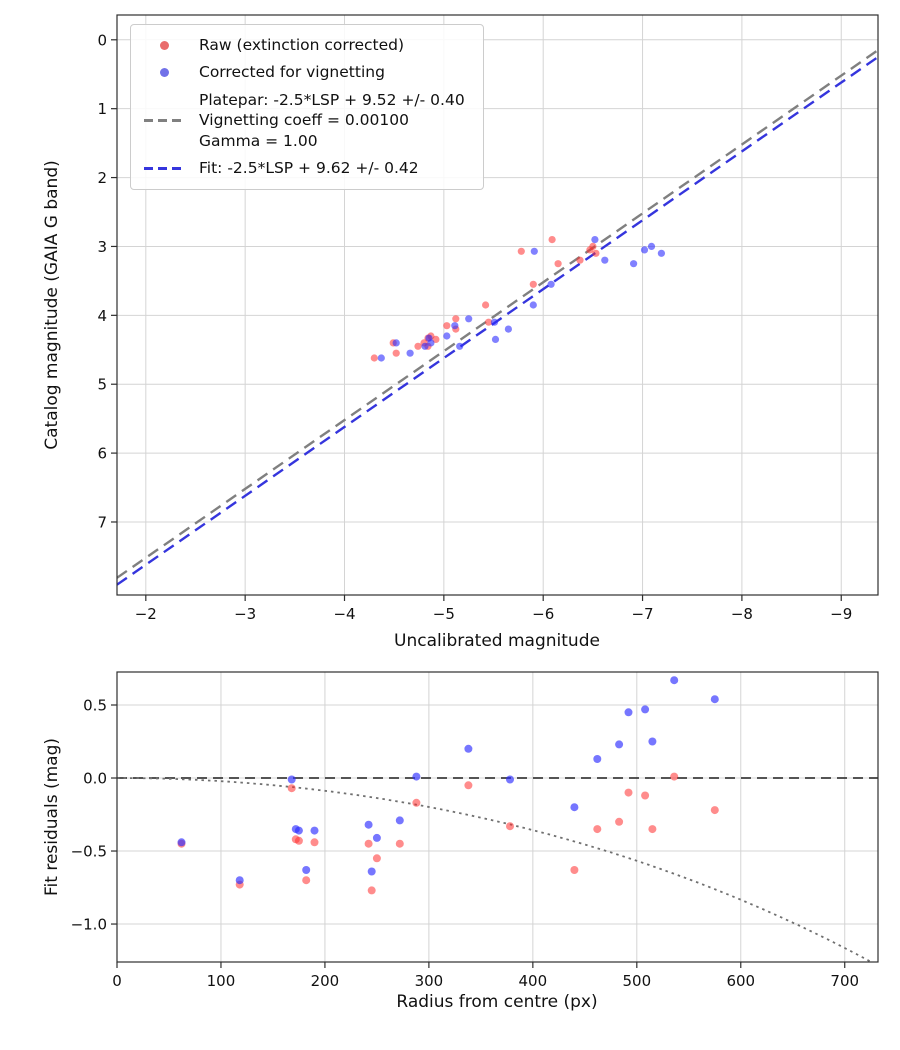 This screenshot has width=900, height=1050. I want to click on legend-label-gamma: Gamma = 1.00, so click(258, 140).